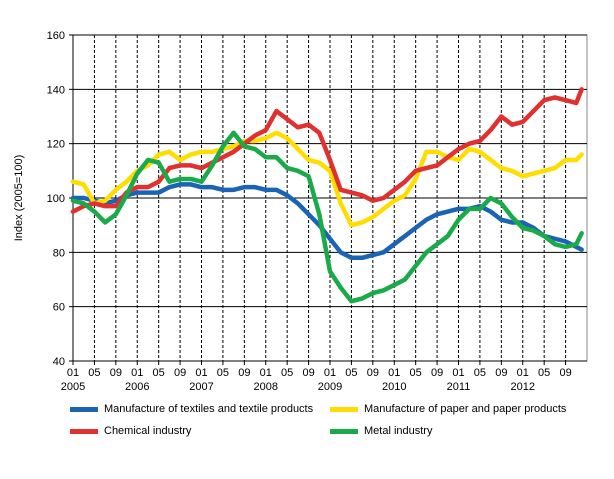 Image resolution: width=614 pixels, height=479 pixels. I want to click on legend-item-chemical: Chemical industry, so click(130, 431).